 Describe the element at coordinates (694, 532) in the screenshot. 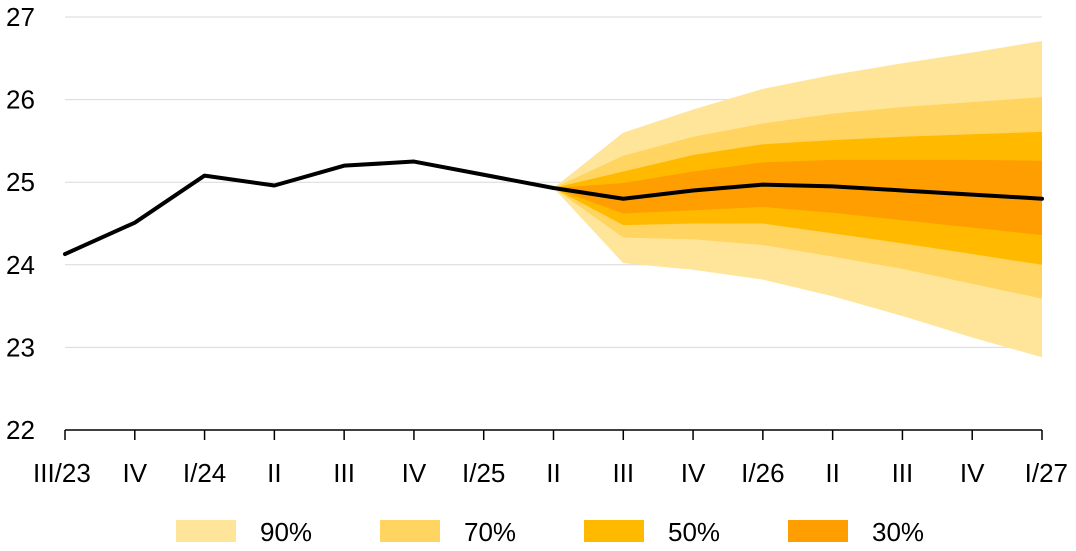

I see `legend-label: 50%` at that location.